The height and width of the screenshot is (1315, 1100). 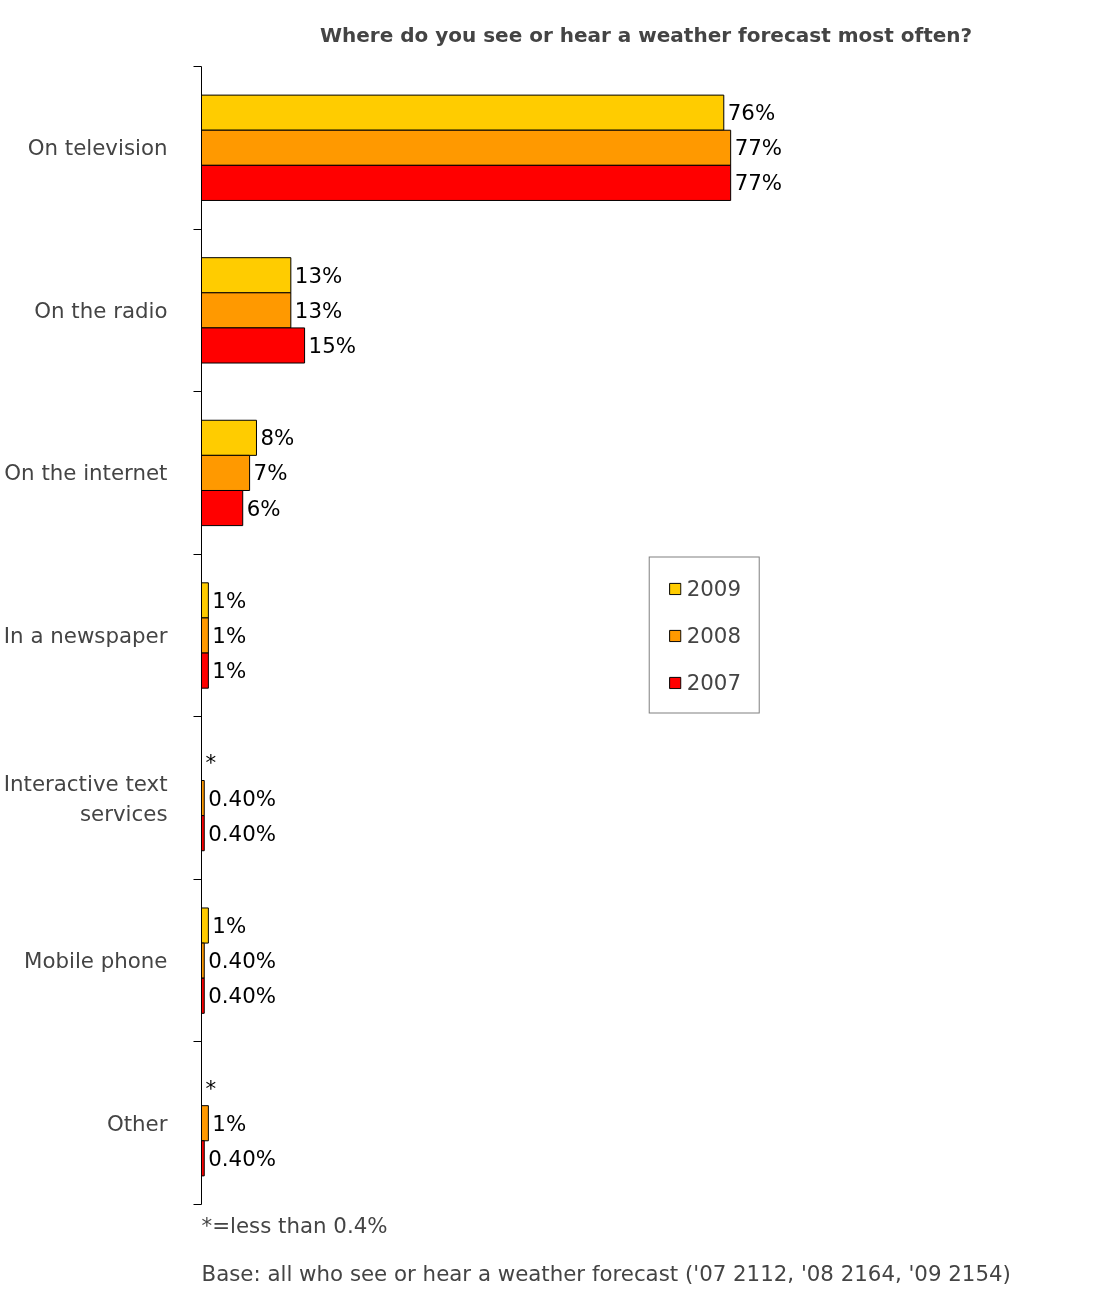 What do you see at coordinates (270, 473) in the screenshot?
I see `data-label: 7%` at bounding box center [270, 473].